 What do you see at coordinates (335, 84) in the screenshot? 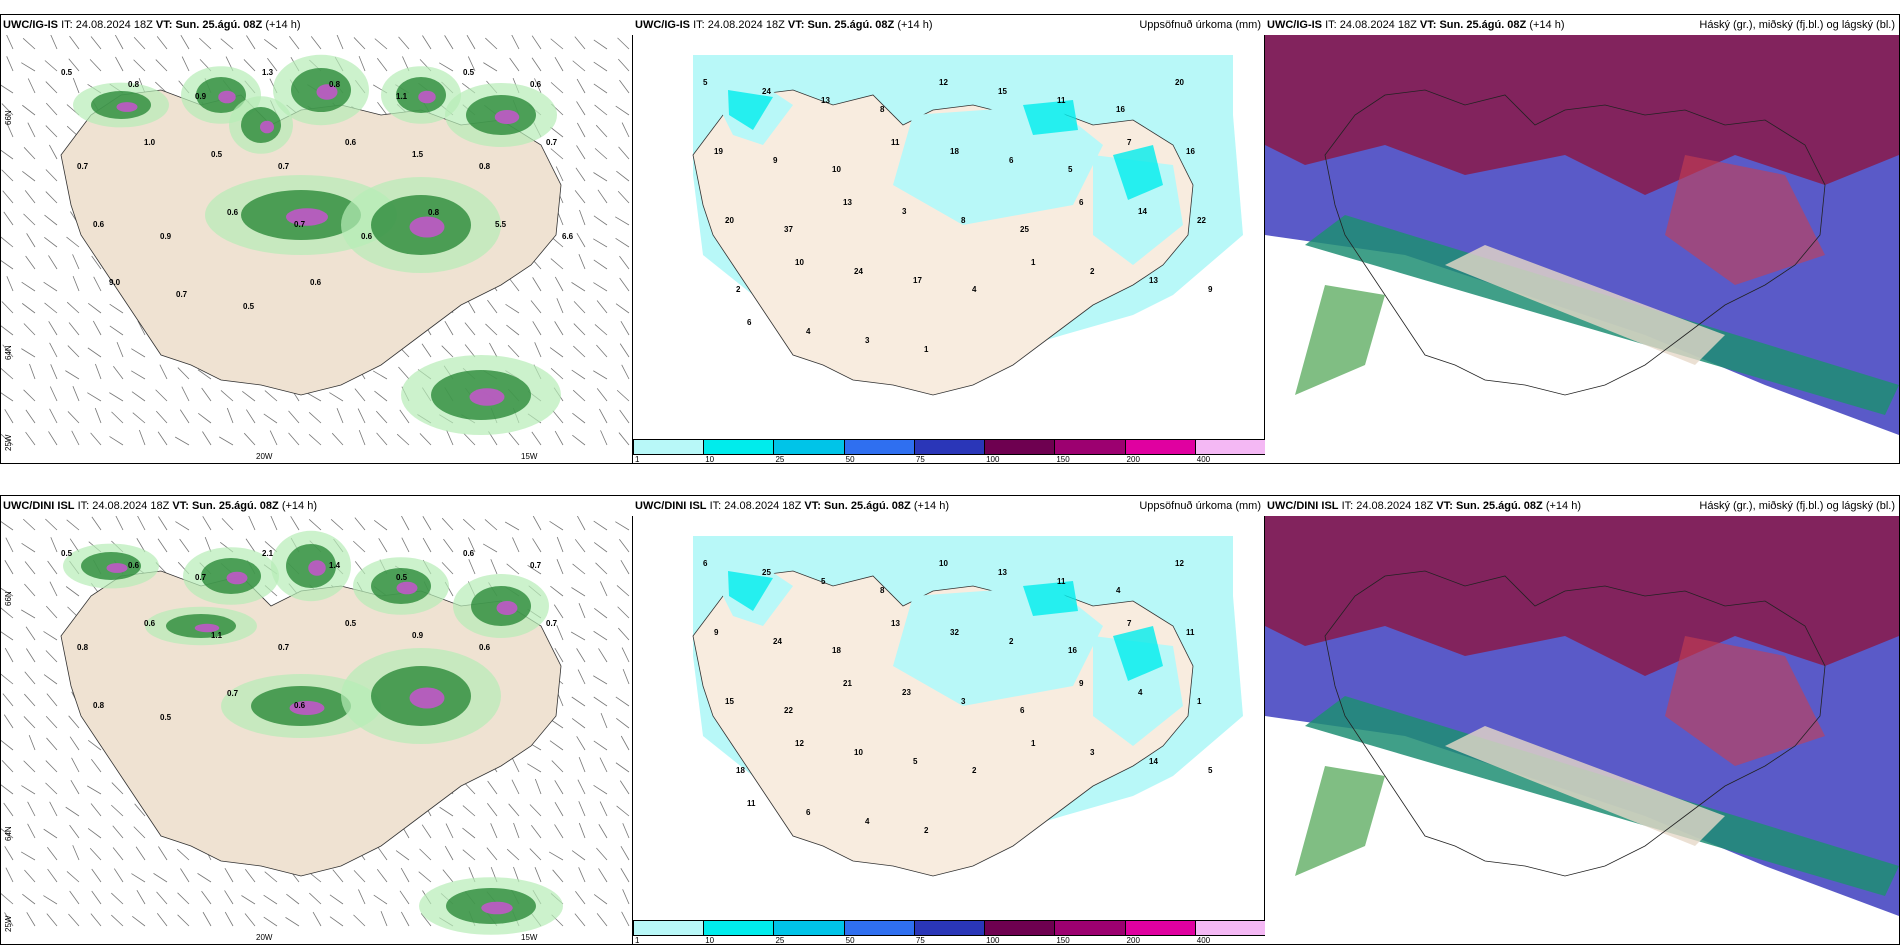
I see `wind-value-label: 0.8` at bounding box center [335, 84].